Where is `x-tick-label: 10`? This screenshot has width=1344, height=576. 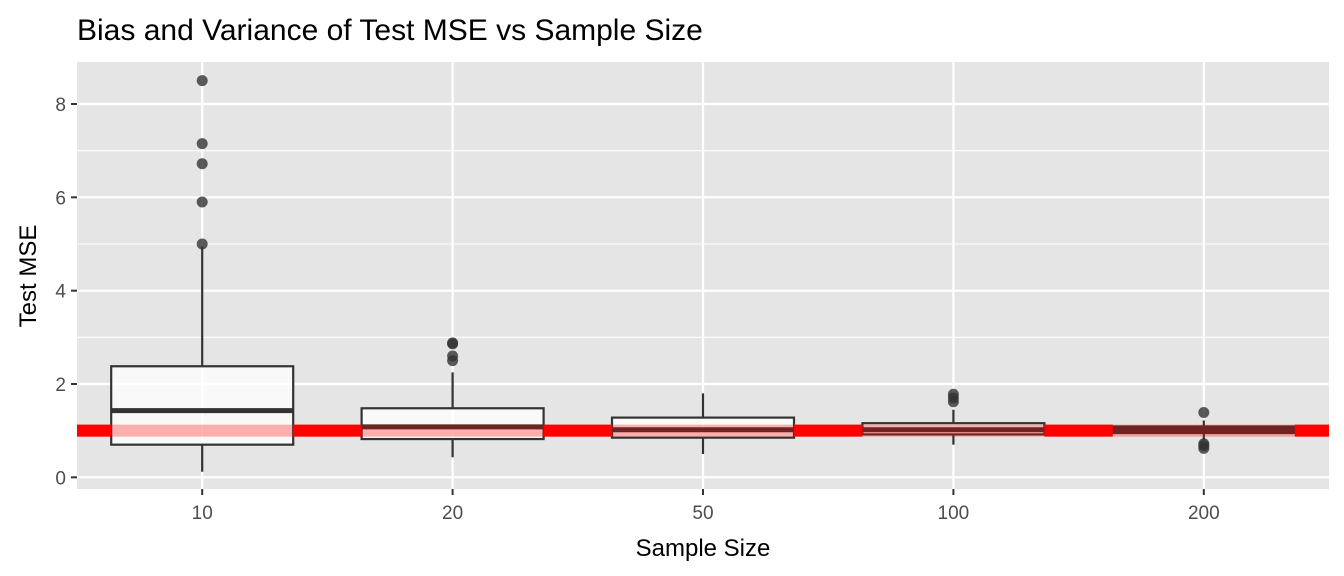 x-tick-label: 10 is located at coordinates (202, 513).